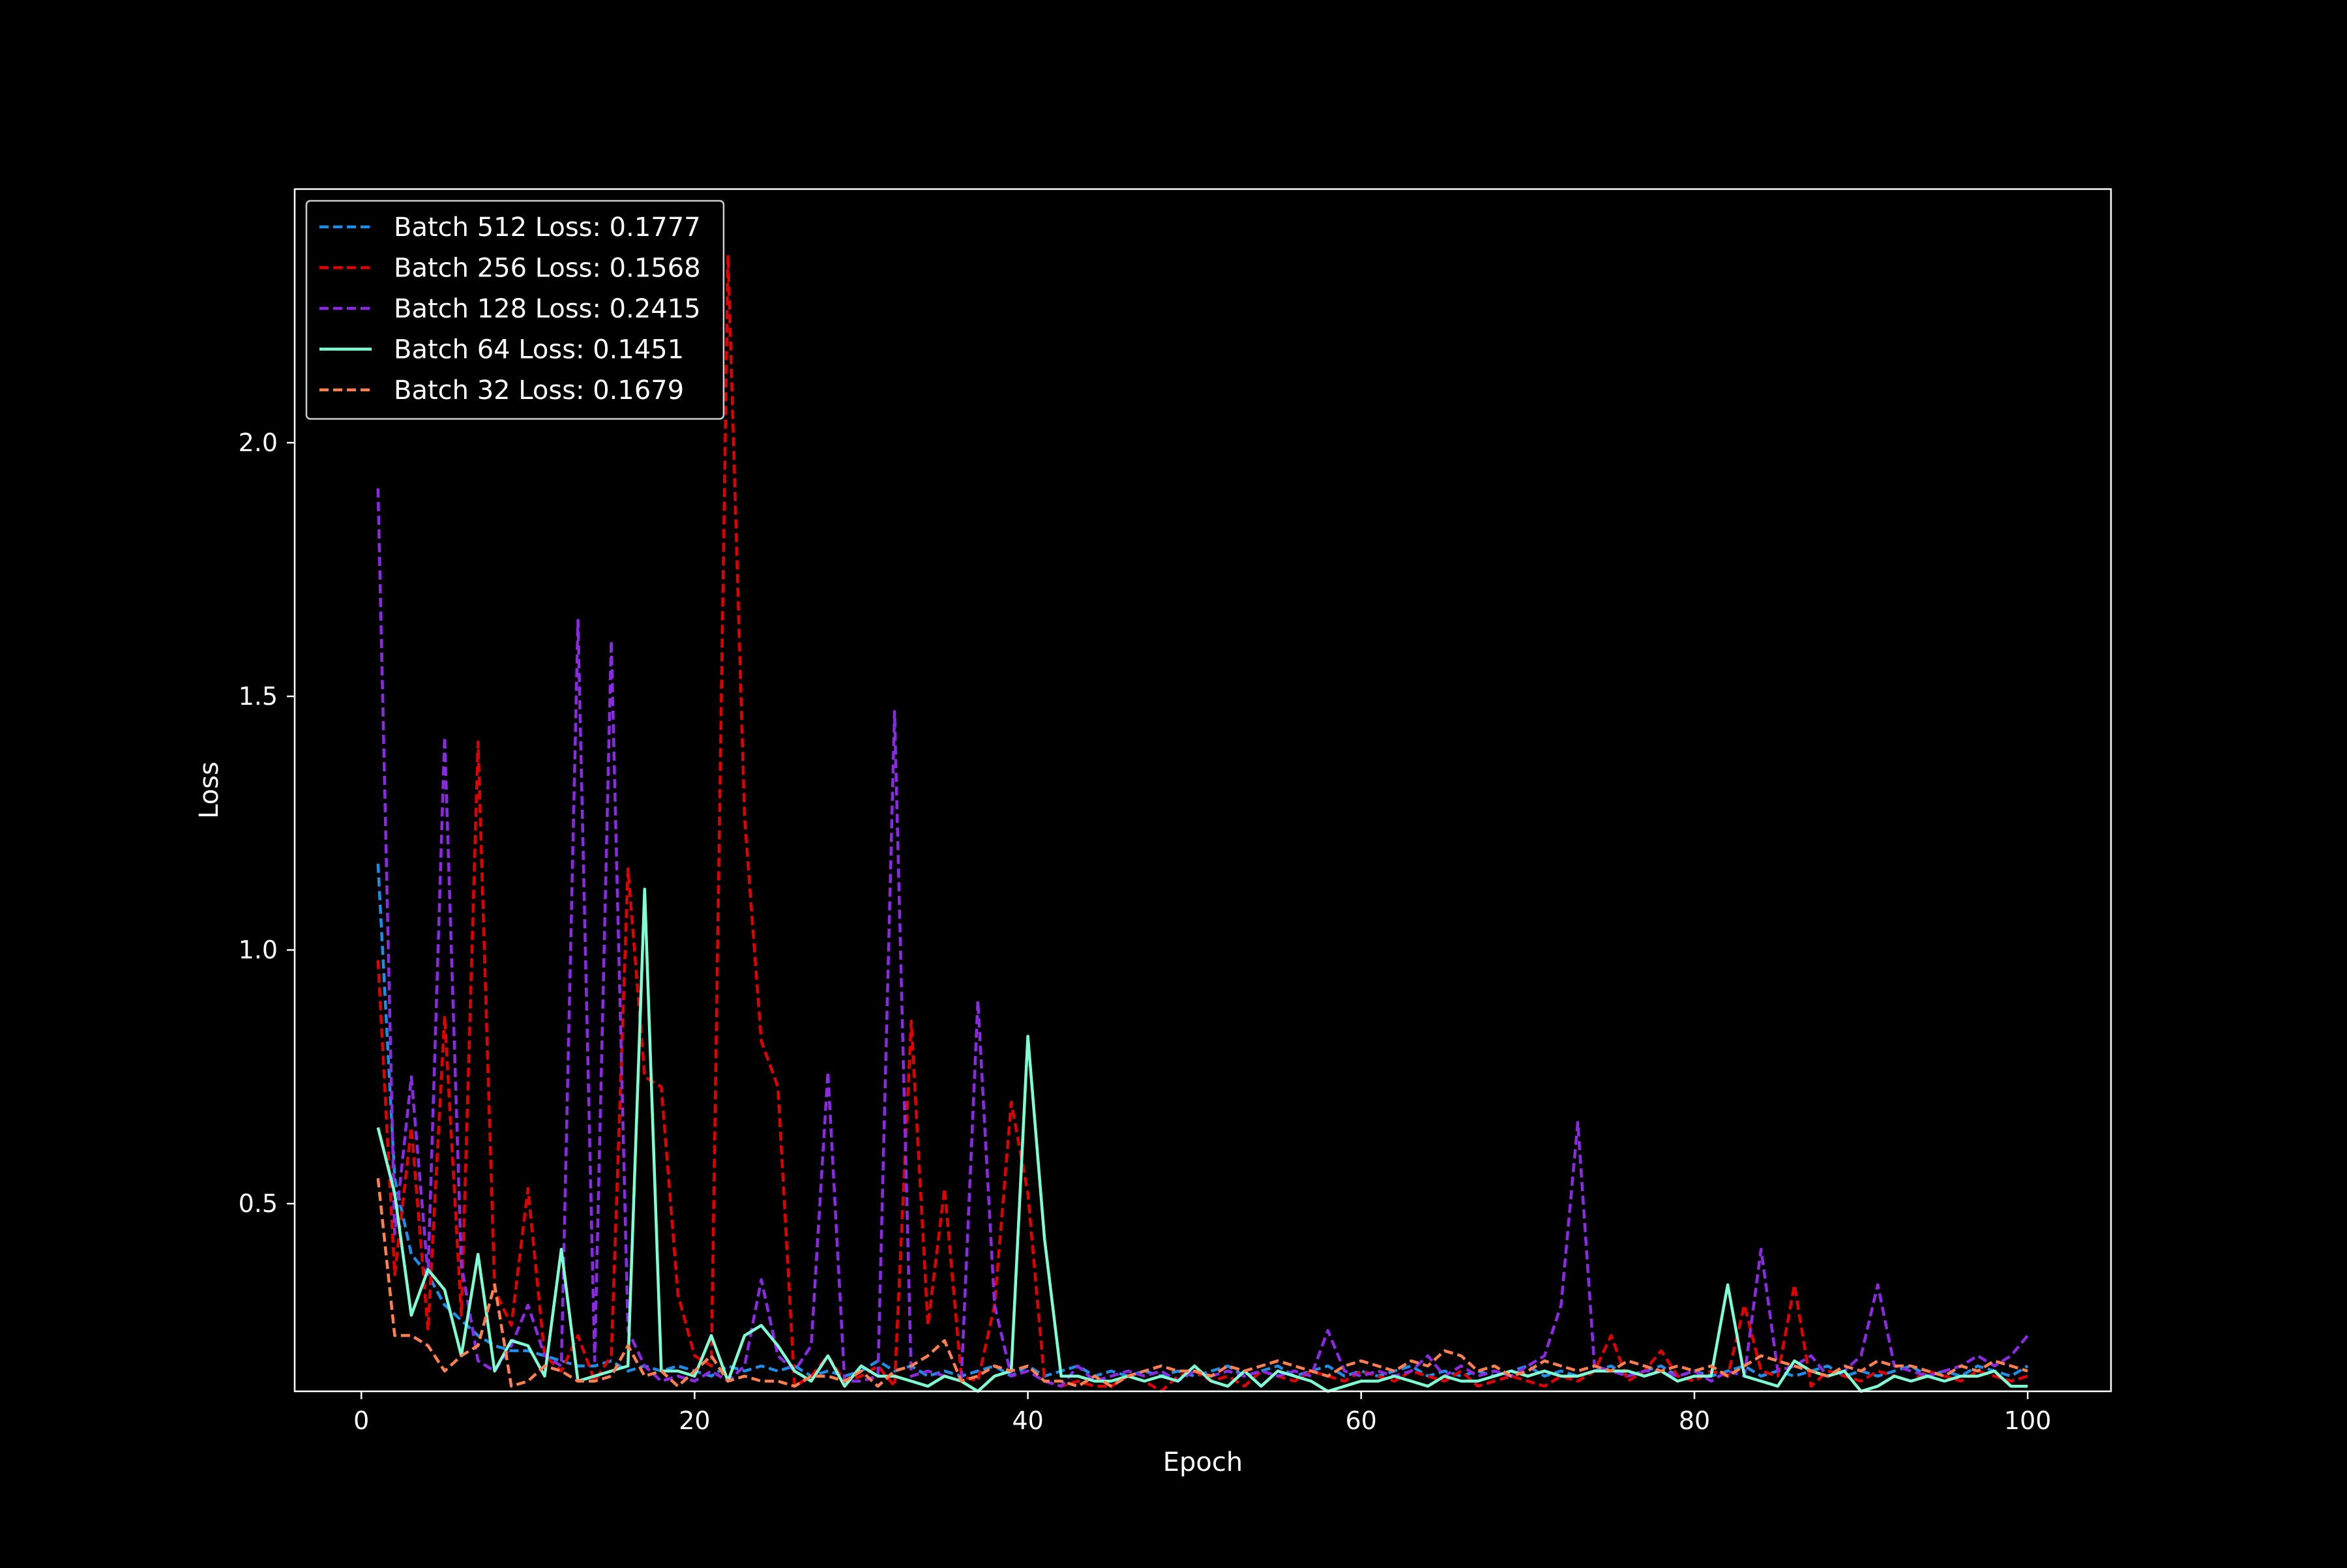  I want to click on y-axis-label: Loss, so click(209, 791).